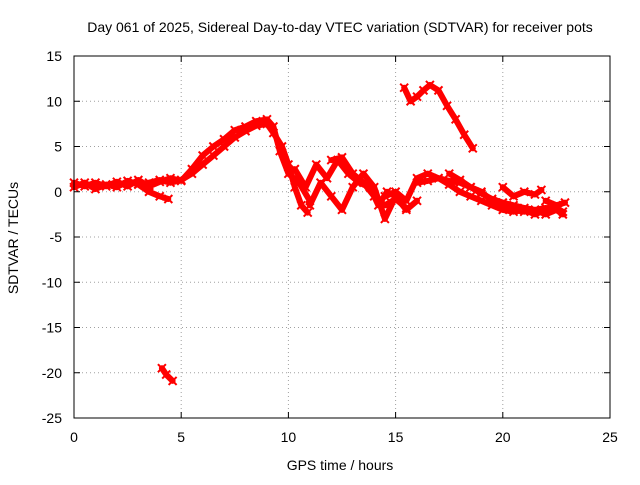 This screenshot has height=485, width=640. I want to click on y-tick-label: 5, so click(58, 147).